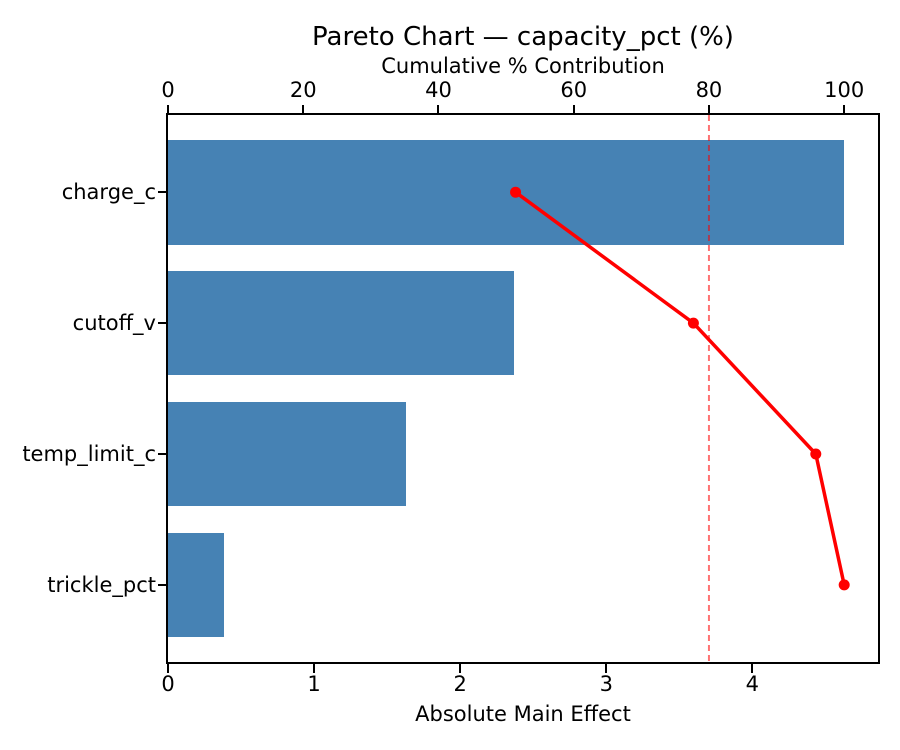  What do you see at coordinates (506, 192) in the screenshot?
I see `bar-charge_c` at bounding box center [506, 192].